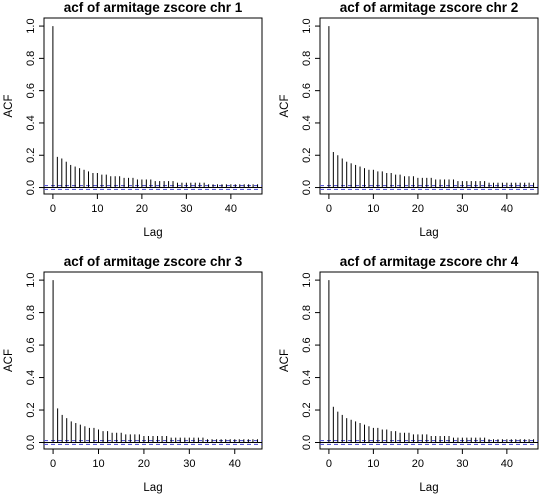 The image size is (539, 503). Describe the element at coordinates (153, 7) in the screenshot. I see `chart-title: acf of armitage zscore chr 1` at that location.